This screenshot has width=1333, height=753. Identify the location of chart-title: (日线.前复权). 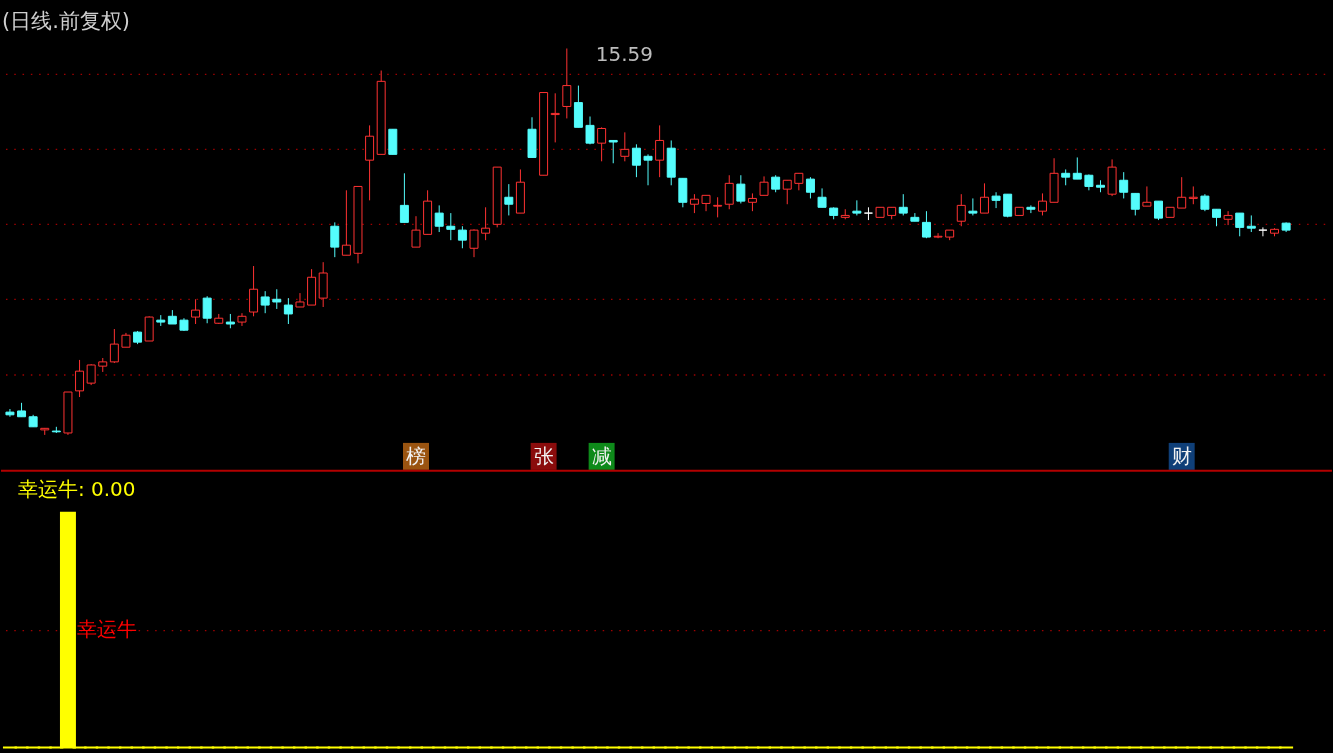
(66, 20).